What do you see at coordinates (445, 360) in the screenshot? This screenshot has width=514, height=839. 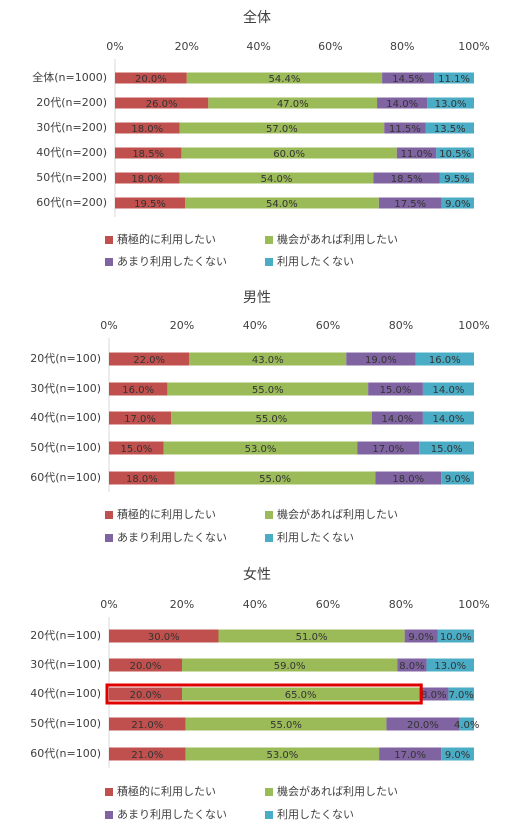 I see `value-label: 16.0%` at bounding box center [445, 360].